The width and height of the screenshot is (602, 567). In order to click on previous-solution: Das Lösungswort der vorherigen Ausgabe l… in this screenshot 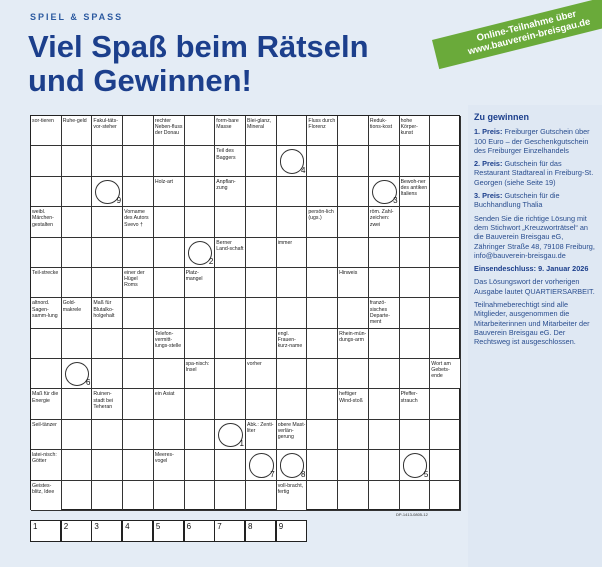, I will do `click(534, 286)`.